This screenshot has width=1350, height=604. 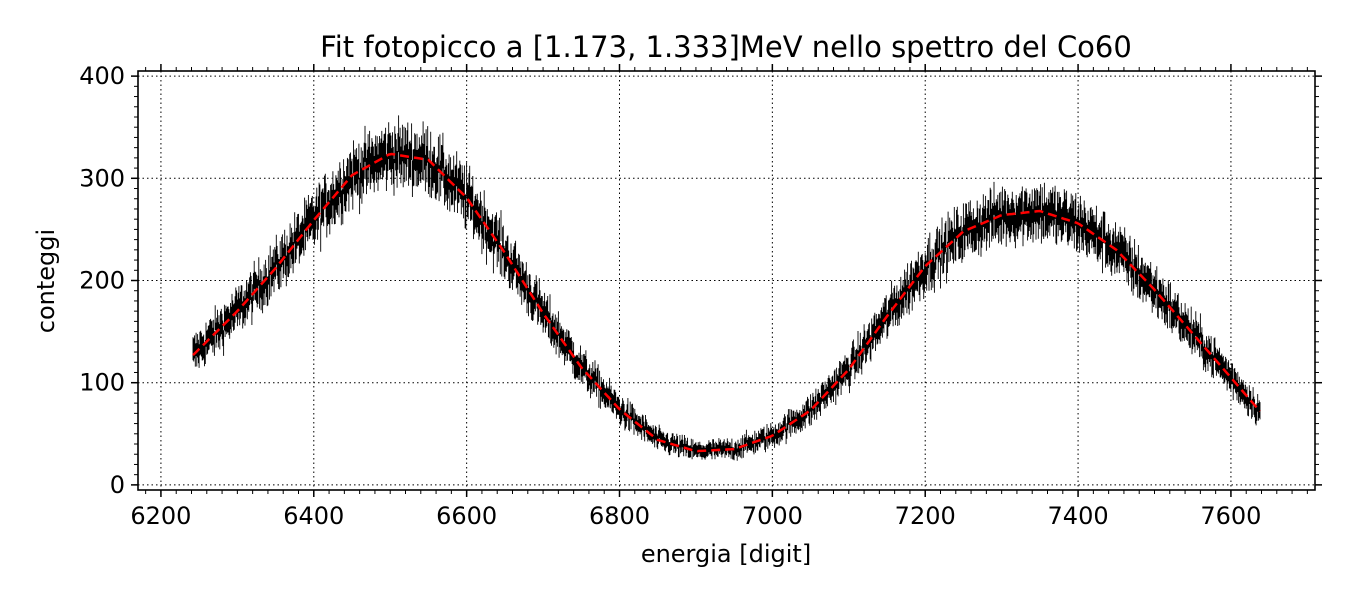 I want to click on y-axis-label: conteggi, so click(x=46, y=281).